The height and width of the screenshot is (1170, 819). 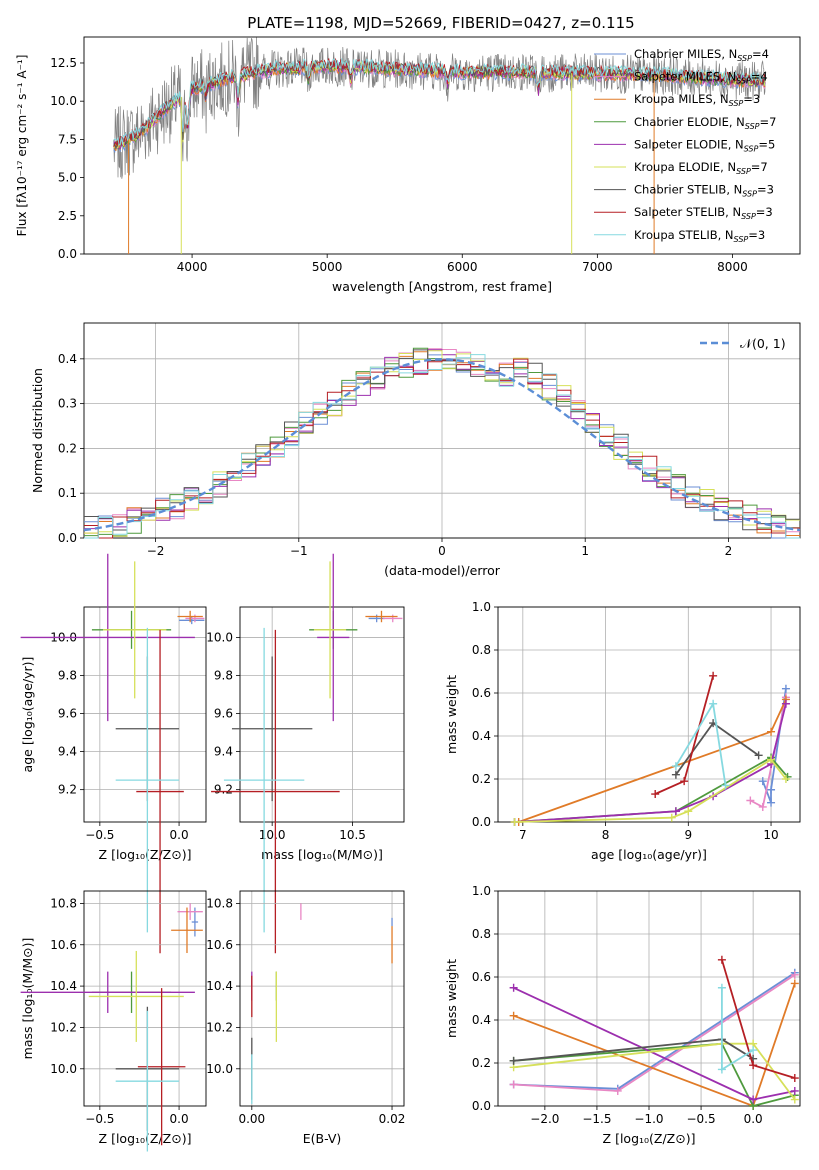 What do you see at coordinates (67, 493) in the screenshot?
I see `y-tick-label: 0.1` at bounding box center [67, 493].